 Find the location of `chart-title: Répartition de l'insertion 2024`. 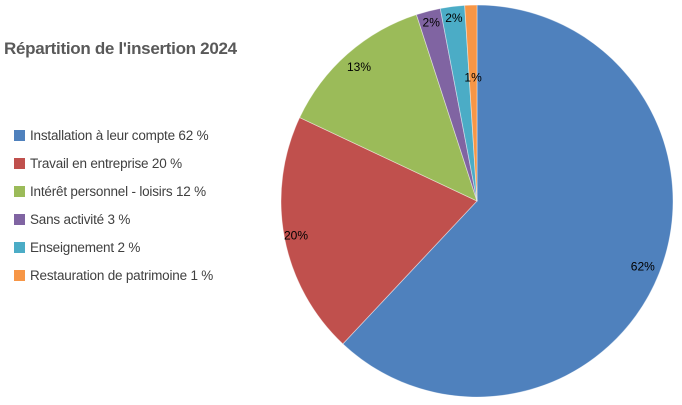

chart-title: Répartition de l'insertion 2024 is located at coordinates (120, 48).